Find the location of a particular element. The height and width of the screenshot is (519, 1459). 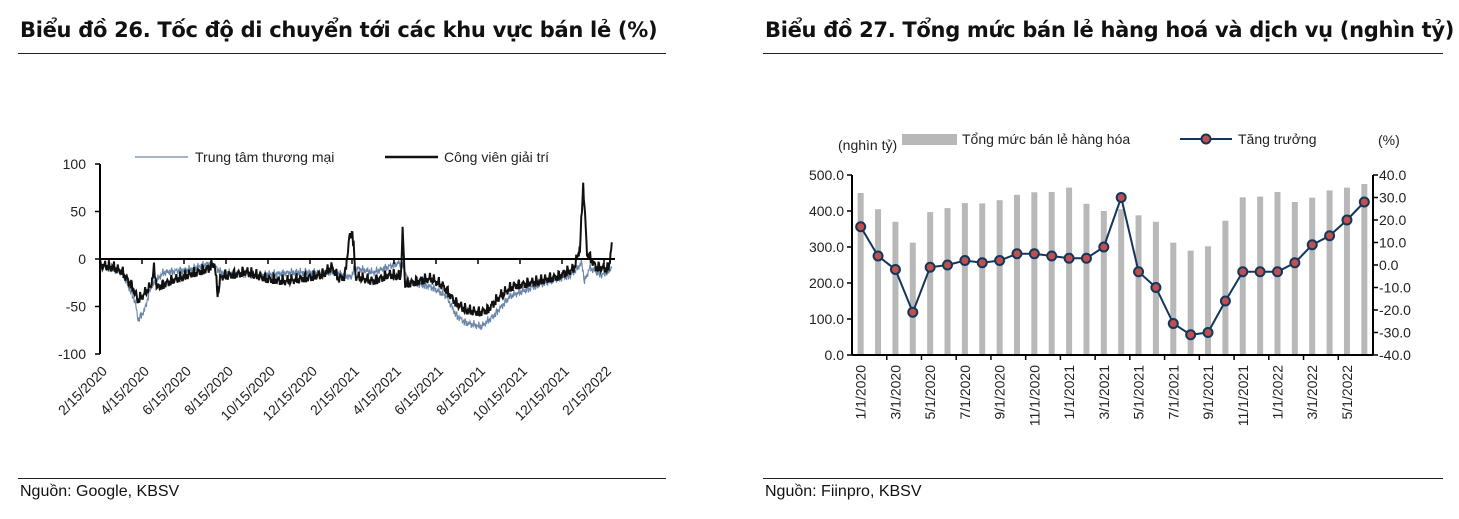

y-tick-label: 0 is located at coordinates (82, 259).